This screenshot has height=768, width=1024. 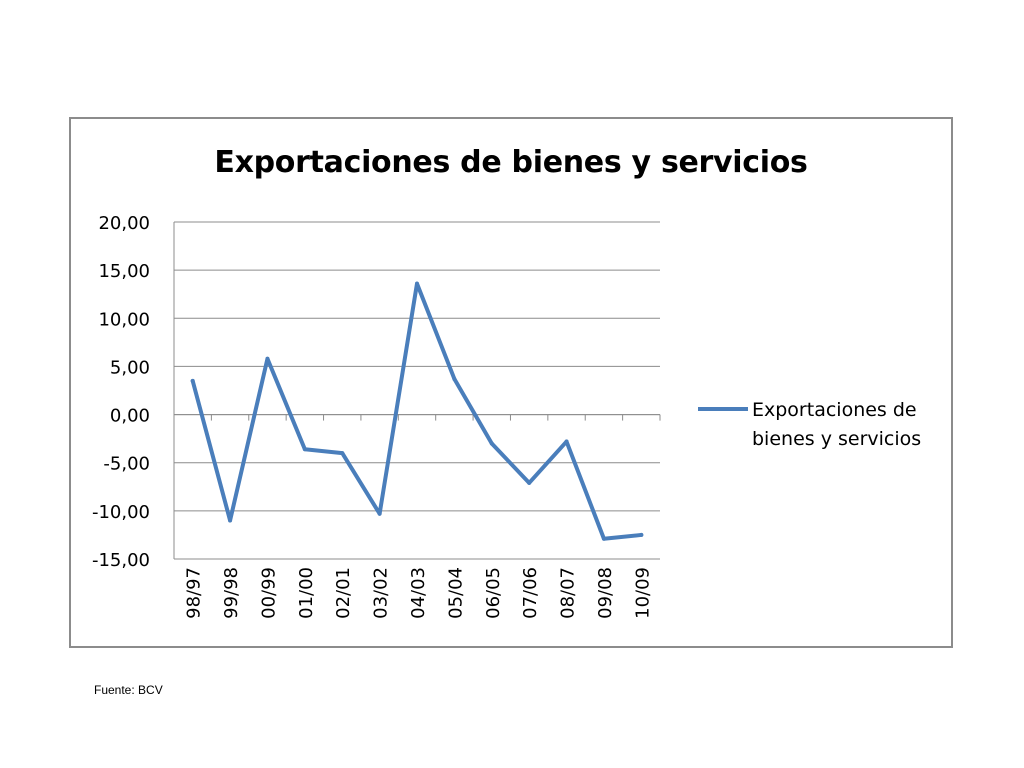 I want to click on x-tick-label: 01/00, so click(x=306, y=593).